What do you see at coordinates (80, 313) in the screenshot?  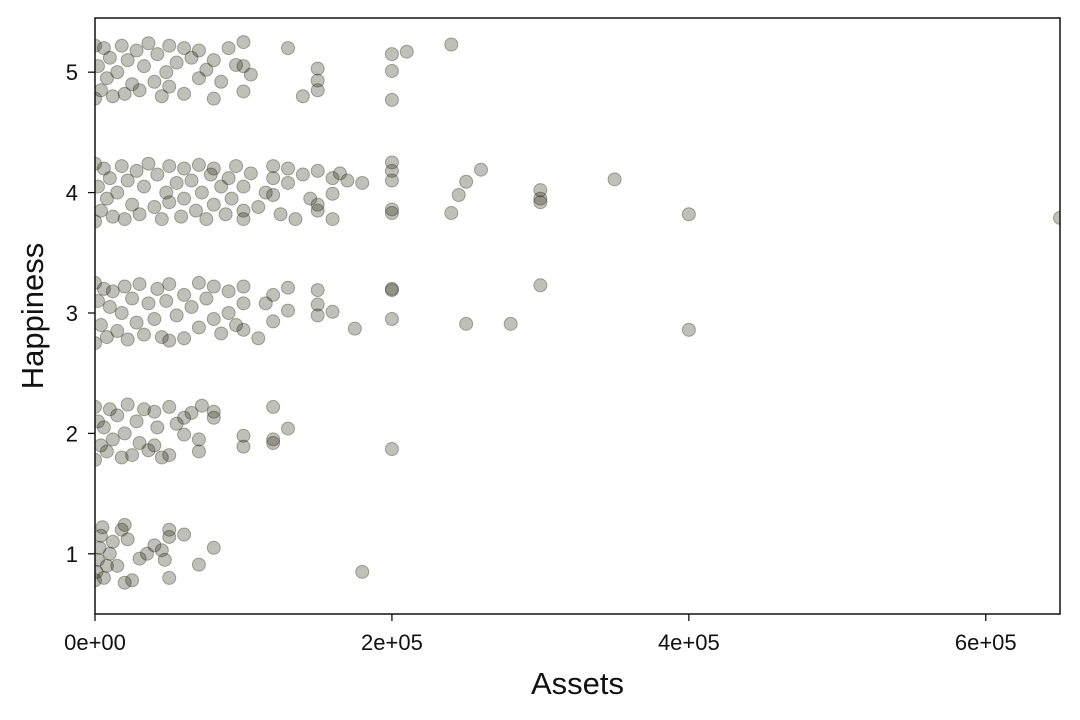 I see `y-axis: 1 2 3 4 5` at bounding box center [80, 313].